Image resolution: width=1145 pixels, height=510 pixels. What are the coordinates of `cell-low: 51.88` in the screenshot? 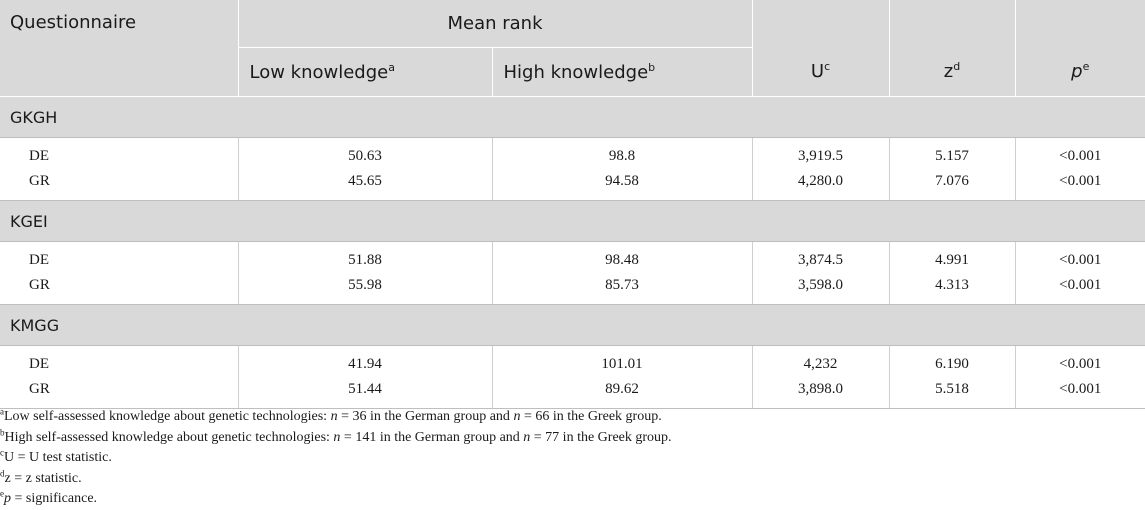 It's located at (364, 257).